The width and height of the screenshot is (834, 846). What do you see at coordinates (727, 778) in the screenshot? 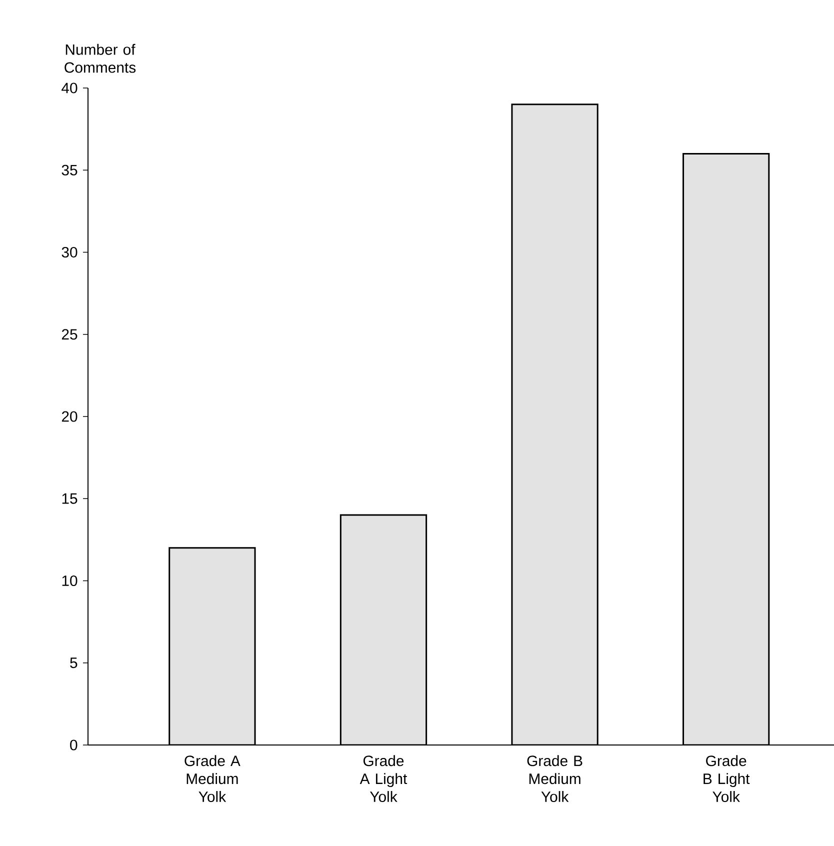
I see `x-tick-label: Grade B Light Yolk` at bounding box center [727, 778].